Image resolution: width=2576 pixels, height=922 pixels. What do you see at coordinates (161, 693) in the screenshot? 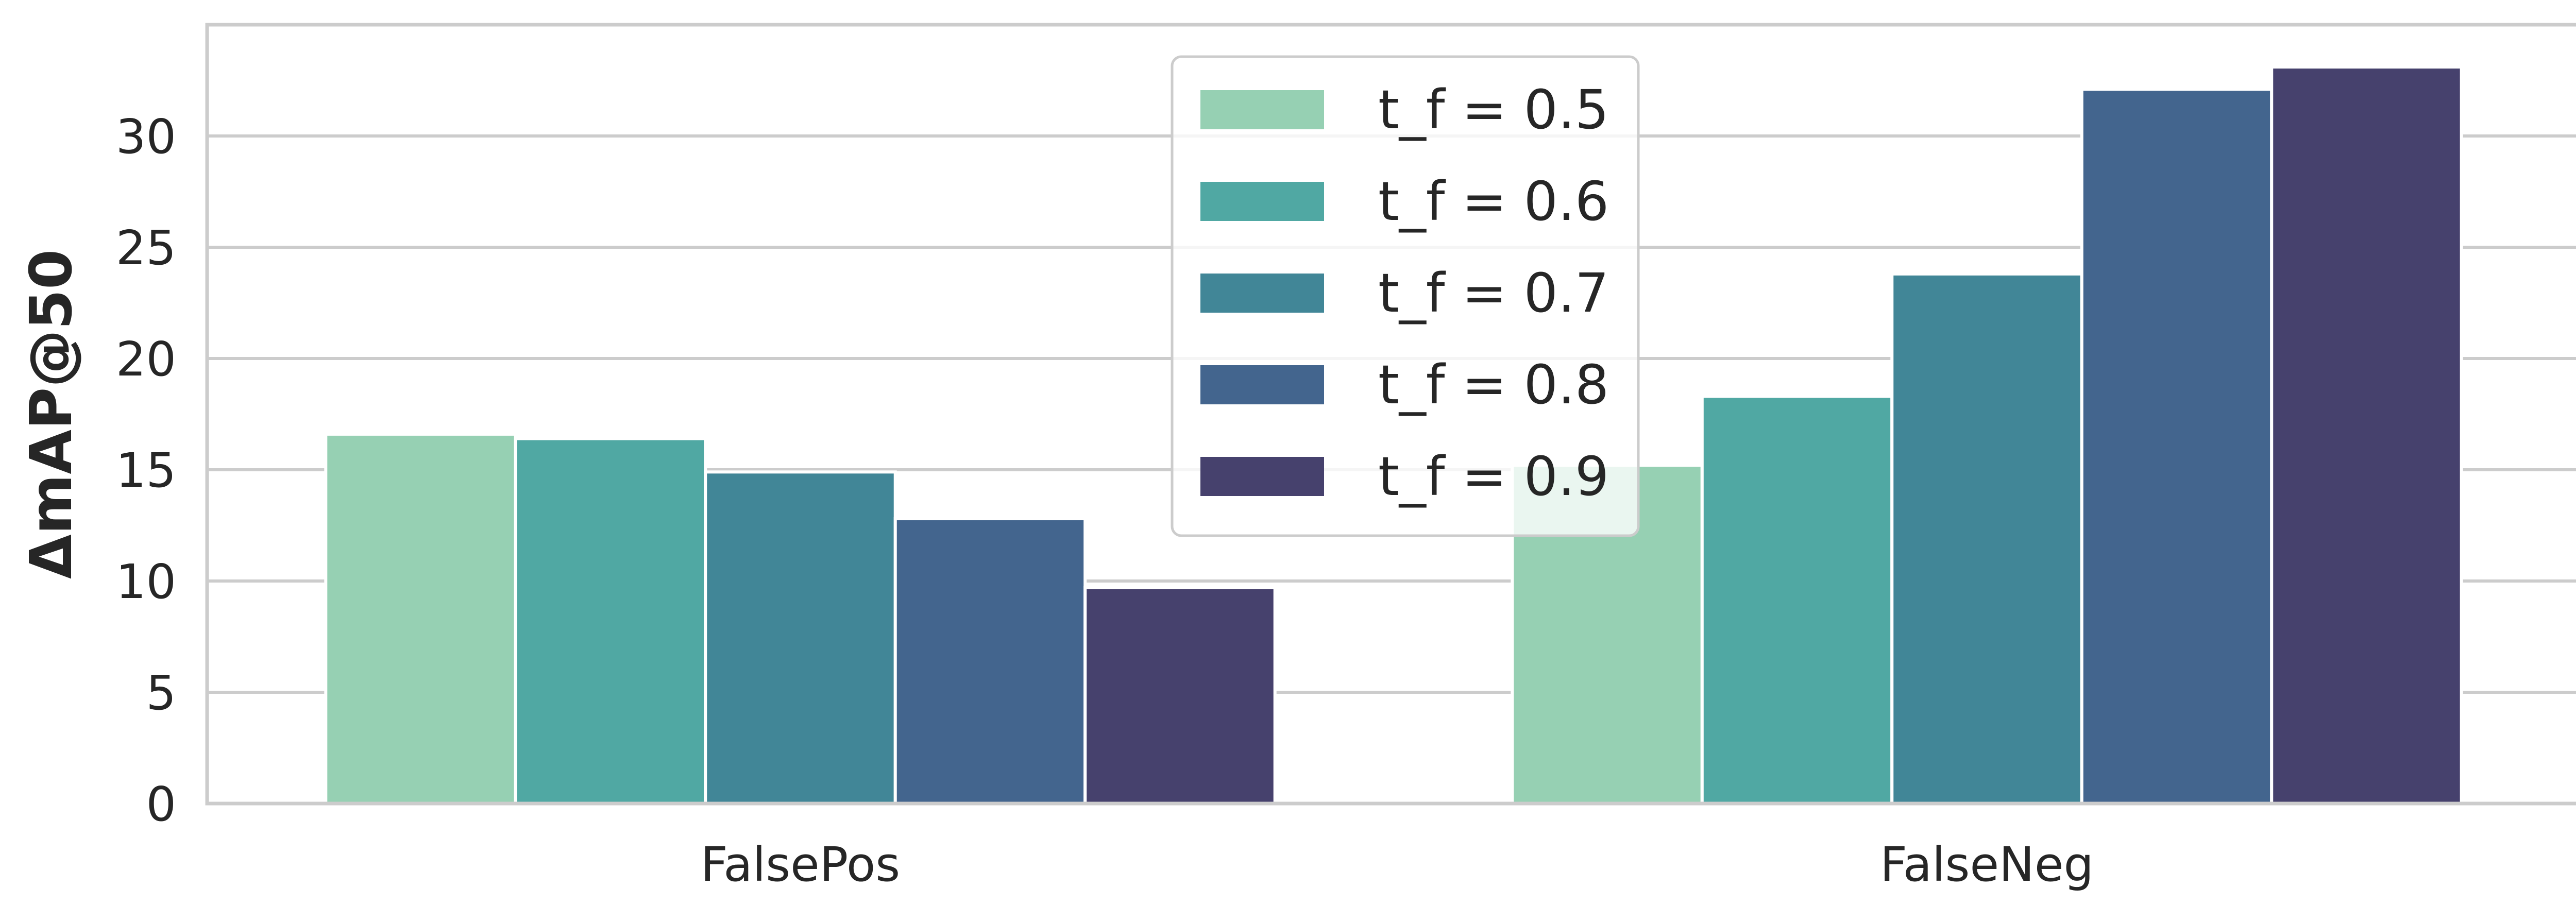
I see `y-tick-label: 5` at bounding box center [161, 693].